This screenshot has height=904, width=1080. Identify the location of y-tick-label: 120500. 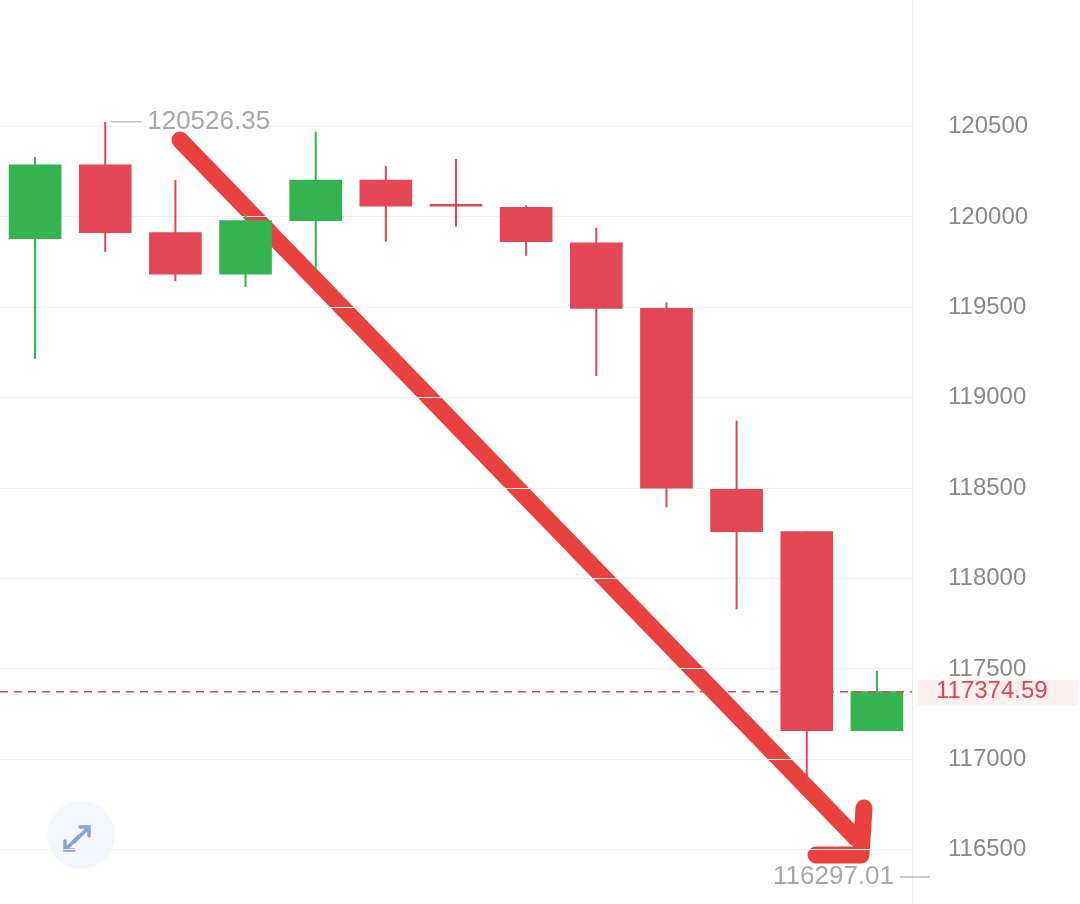
(988, 125).